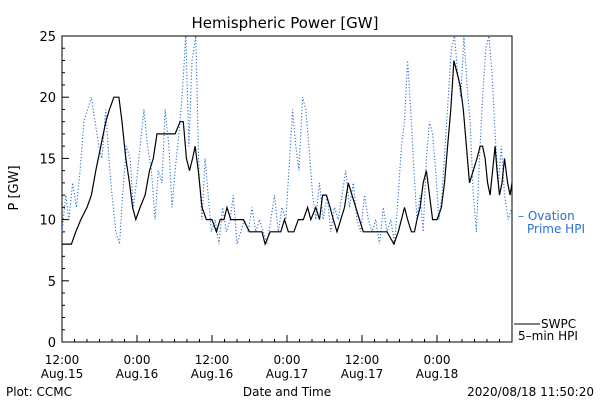 This screenshot has height=400, width=600. Describe the element at coordinates (546, 216) in the screenshot. I see `legend-ovation-line1: – Ovation` at that location.